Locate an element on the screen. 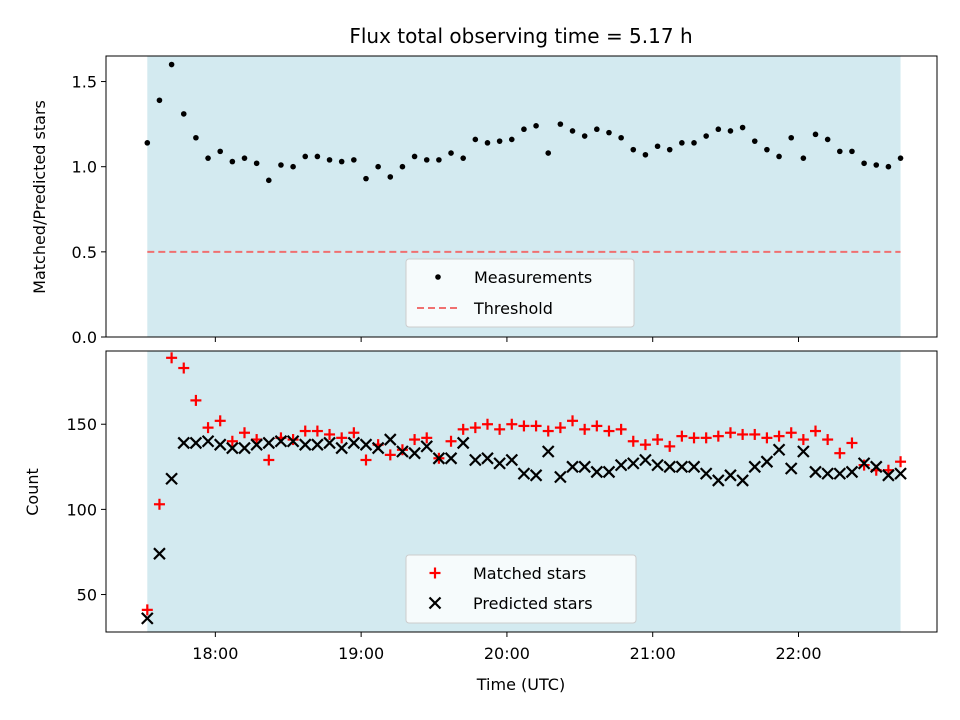 The width and height of the screenshot is (960, 720). count-legend-box is located at coordinates (521, 589).